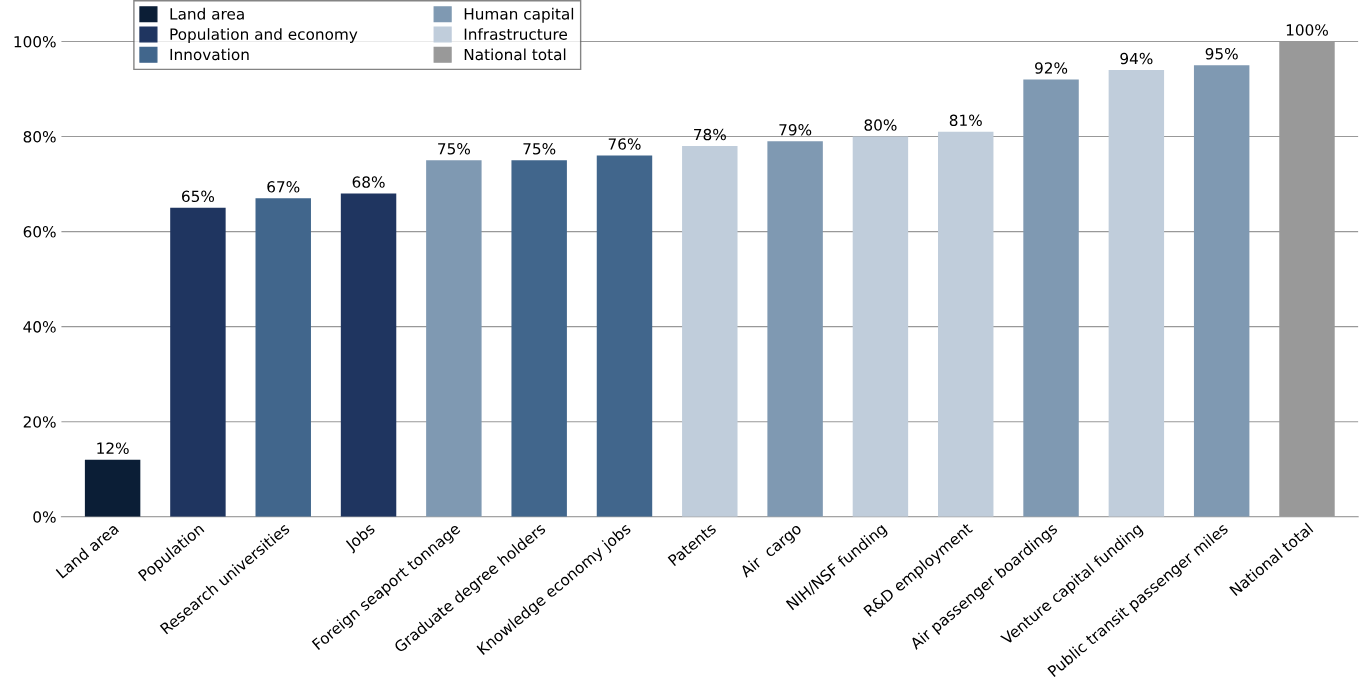 The image size is (1365, 689). I want to click on y-tick-label: 0%, so click(44, 517).